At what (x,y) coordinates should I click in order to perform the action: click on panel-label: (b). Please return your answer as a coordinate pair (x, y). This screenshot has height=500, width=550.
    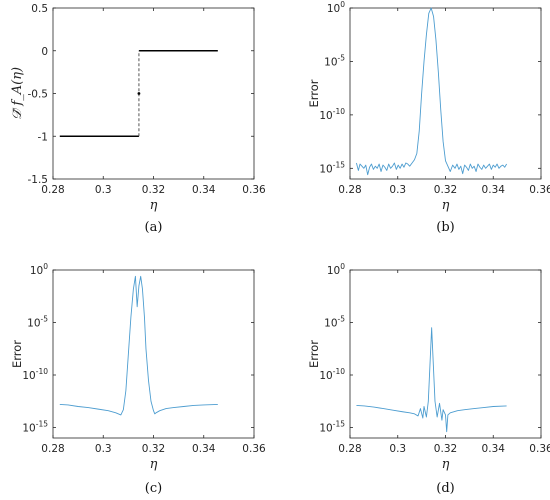
    Looking at the image, I should click on (445, 227).